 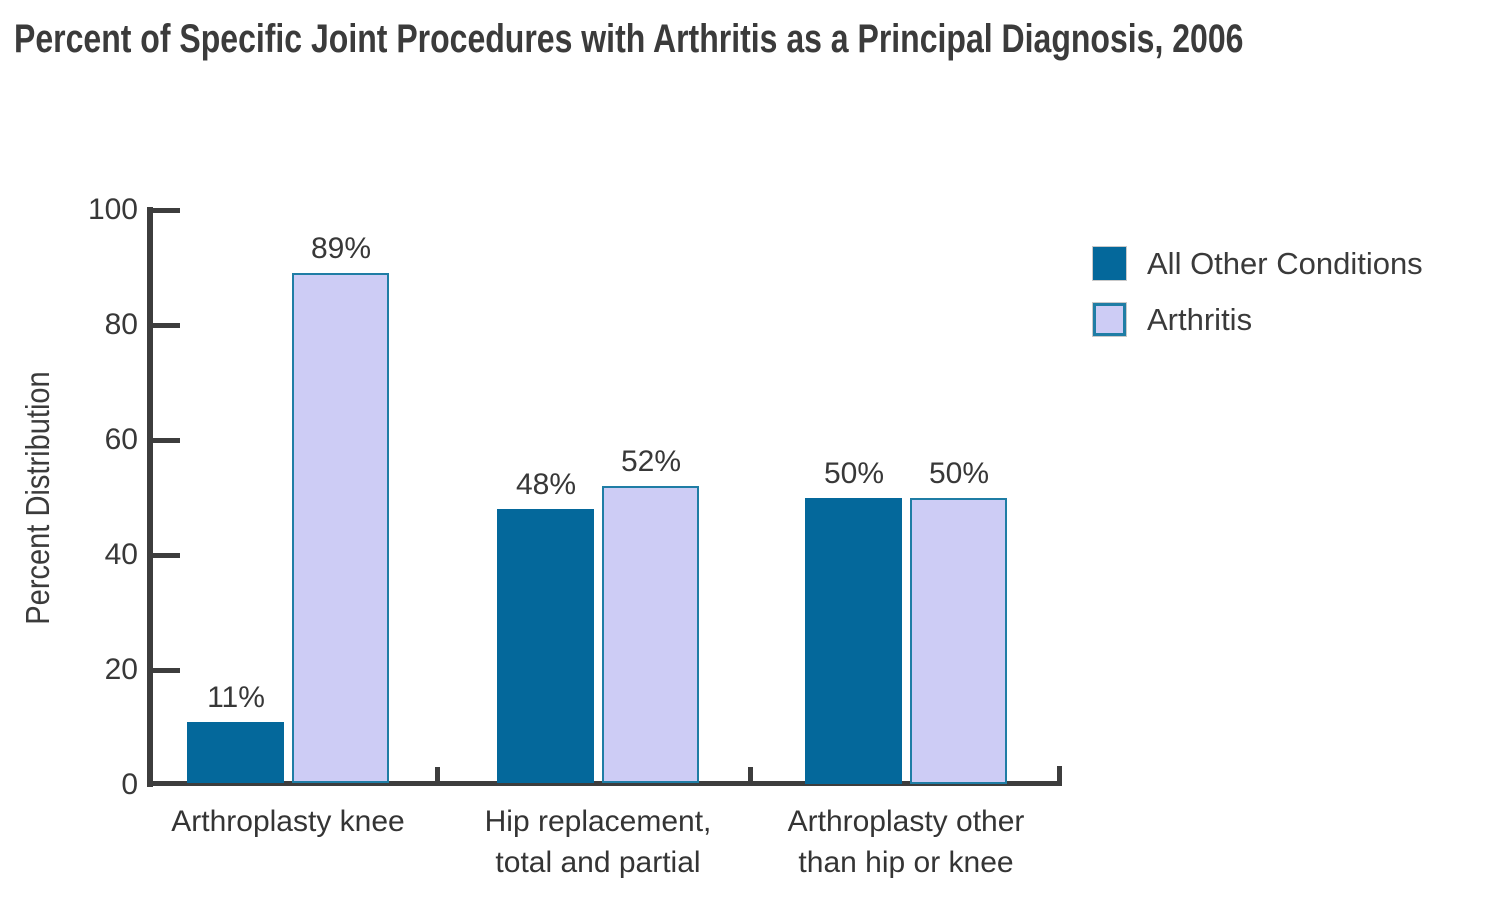 I want to click on category-label: Hip replacement, total and partial, so click(x=598, y=842).